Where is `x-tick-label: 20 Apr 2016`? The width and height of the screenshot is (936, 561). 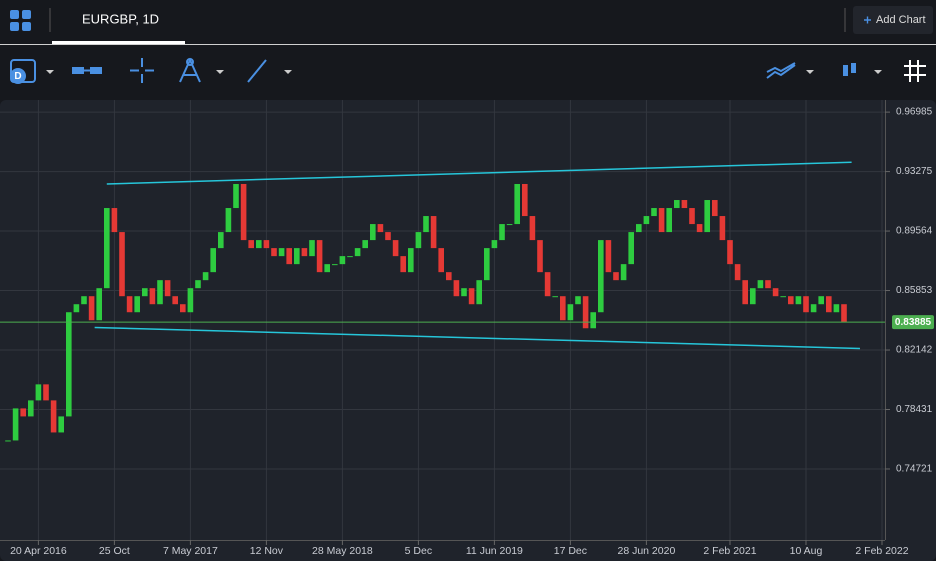 x-tick-label: 20 Apr 2016 is located at coordinates (38, 551).